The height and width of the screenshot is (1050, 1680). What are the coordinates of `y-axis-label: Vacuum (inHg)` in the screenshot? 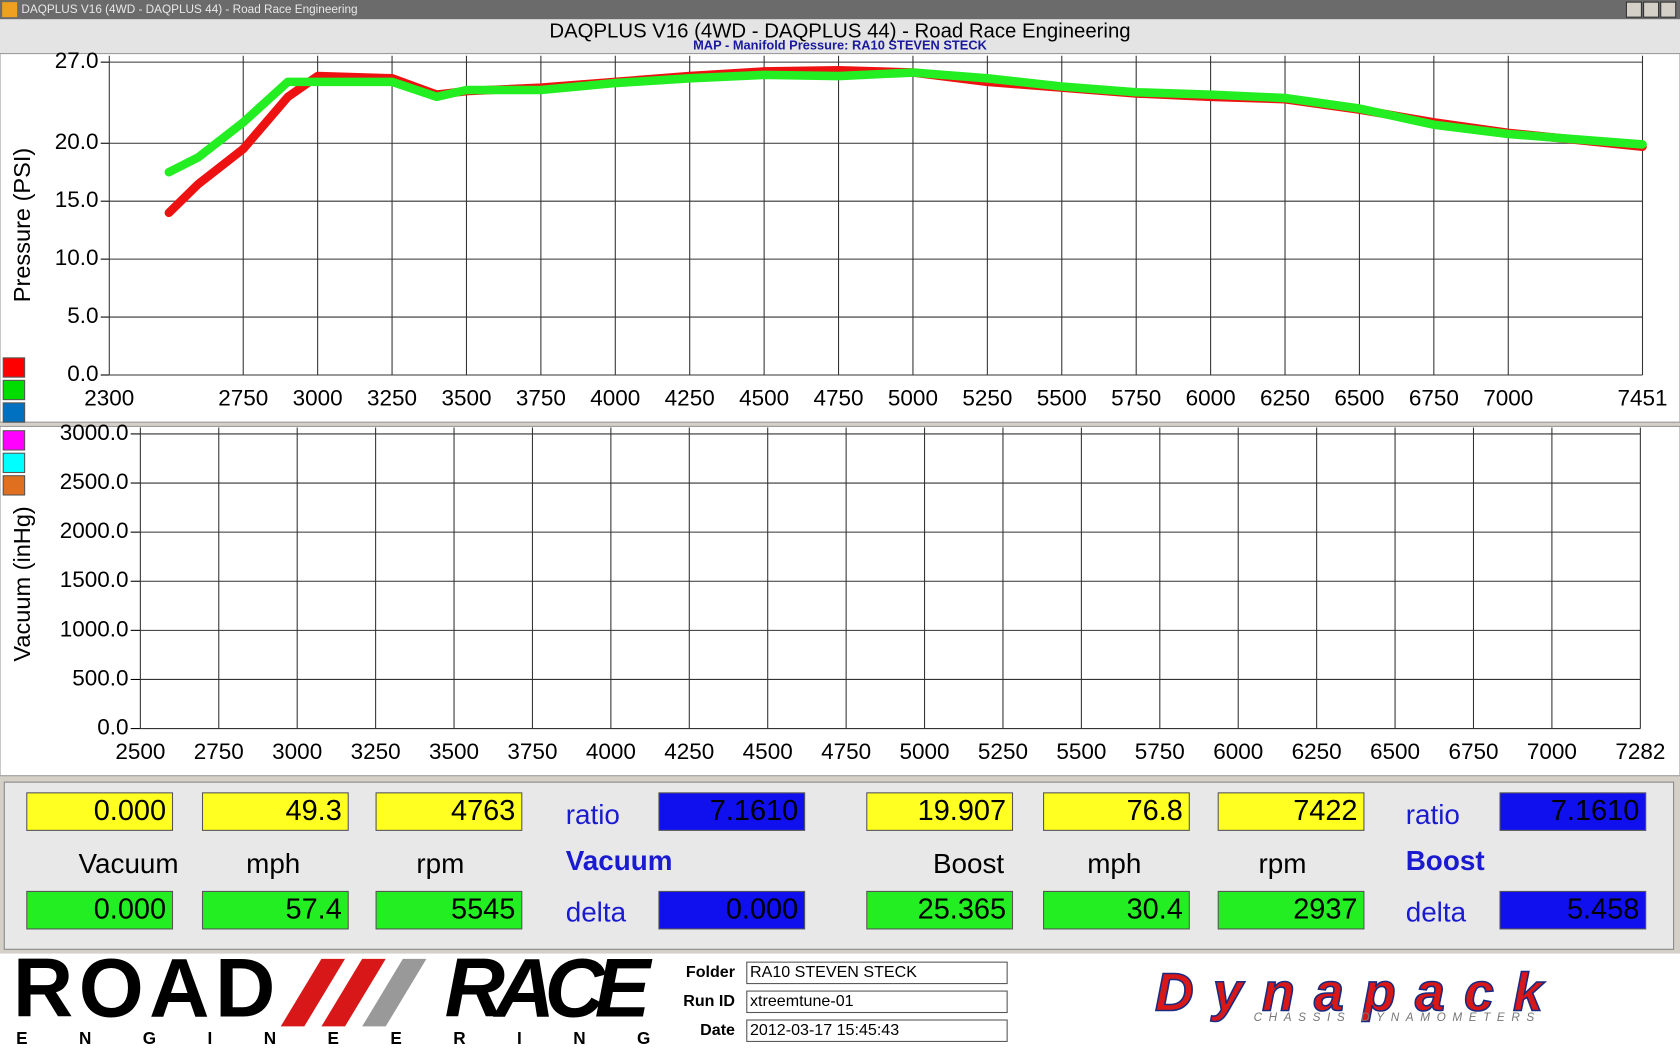 It's located at (22, 583).